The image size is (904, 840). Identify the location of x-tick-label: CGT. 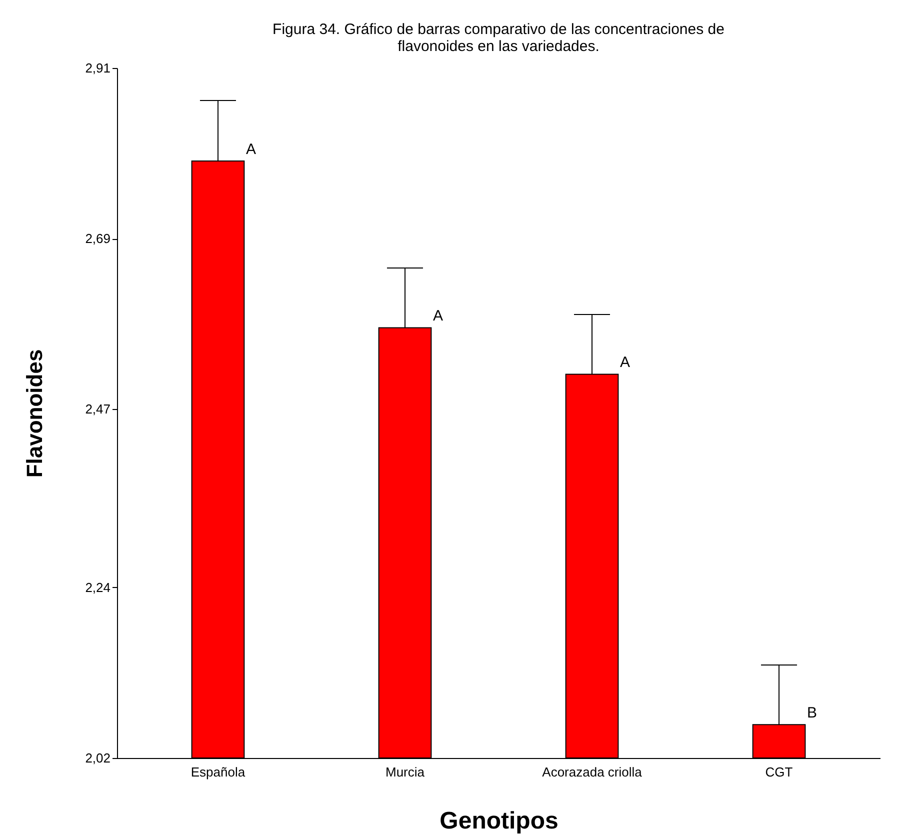
(779, 772).